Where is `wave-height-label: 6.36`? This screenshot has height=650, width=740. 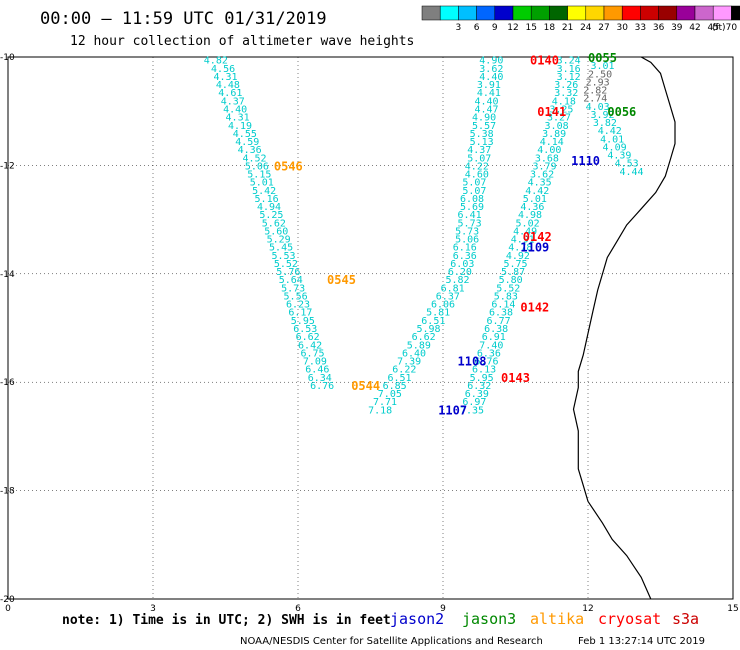
wave-height-label: 6.36 is located at coordinates (489, 353).